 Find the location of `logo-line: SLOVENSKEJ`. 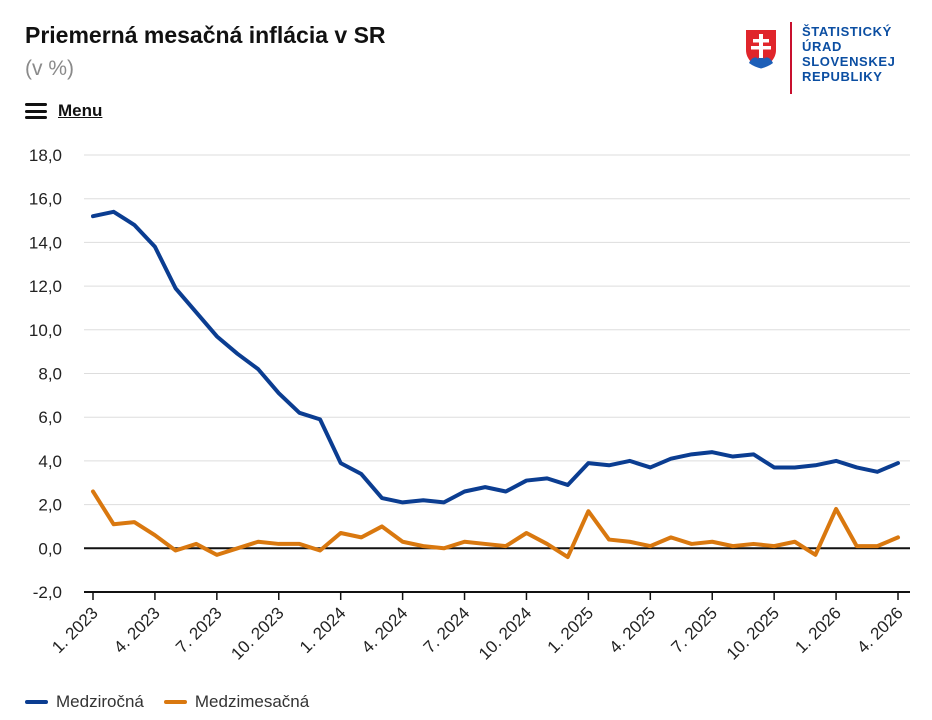

logo-line: SLOVENSKEJ is located at coordinates (849, 61).